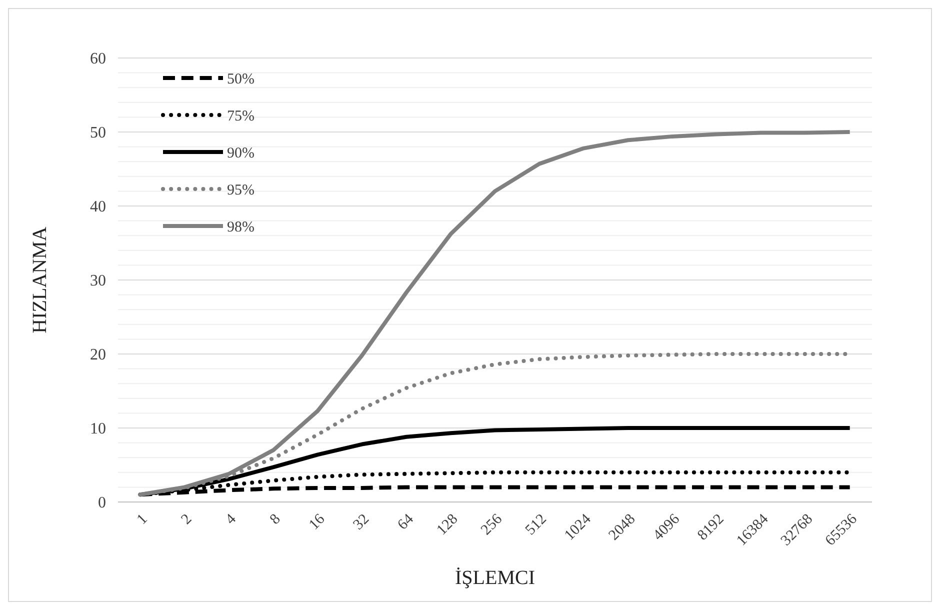 The height and width of the screenshot is (610, 940). I want to click on y-tick-label: 50, so click(98, 133).